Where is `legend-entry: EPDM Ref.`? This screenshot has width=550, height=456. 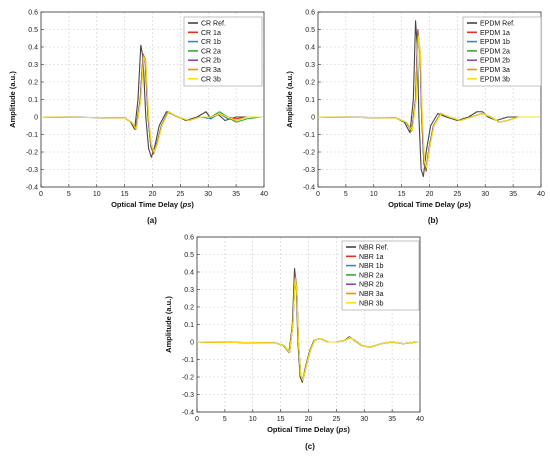 legend-entry: EPDM Ref. is located at coordinates (497, 24).